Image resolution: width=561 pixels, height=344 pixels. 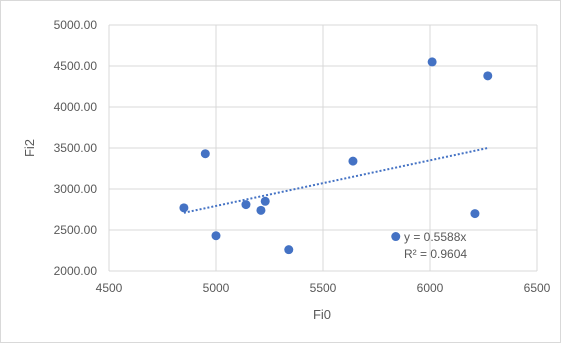 I want to click on trendline, so click(x=335, y=180).